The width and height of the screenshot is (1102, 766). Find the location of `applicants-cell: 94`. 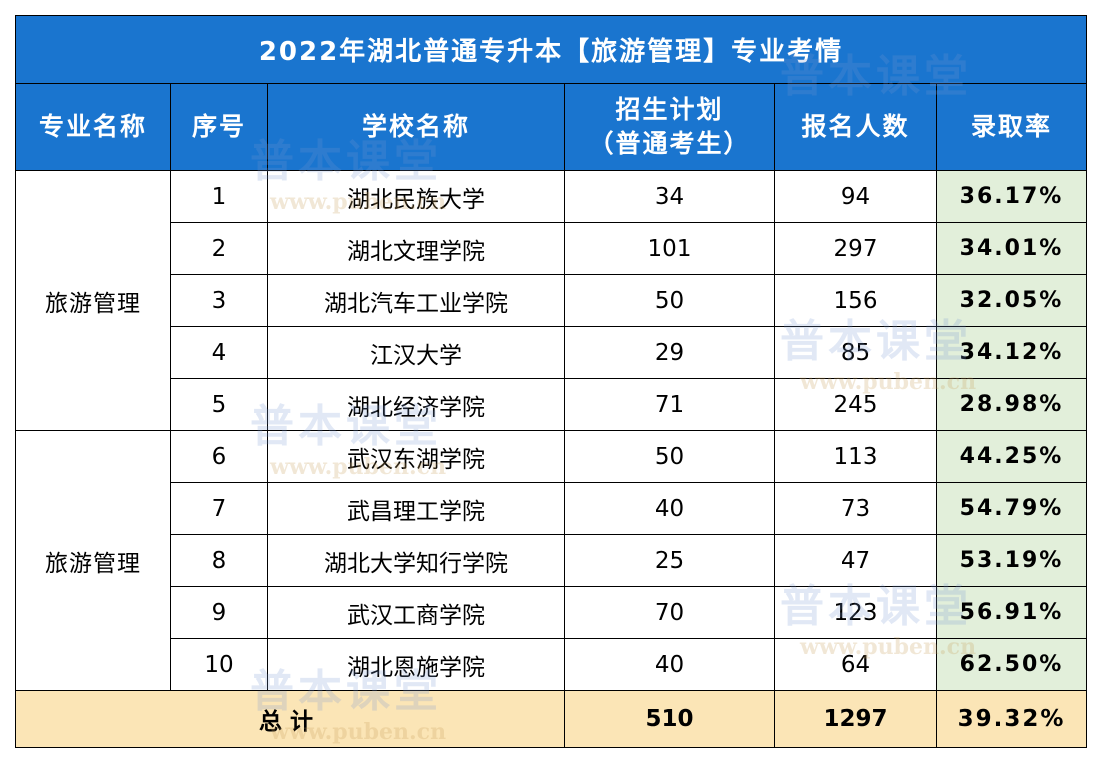

applicants-cell: 94 is located at coordinates (855, 196).